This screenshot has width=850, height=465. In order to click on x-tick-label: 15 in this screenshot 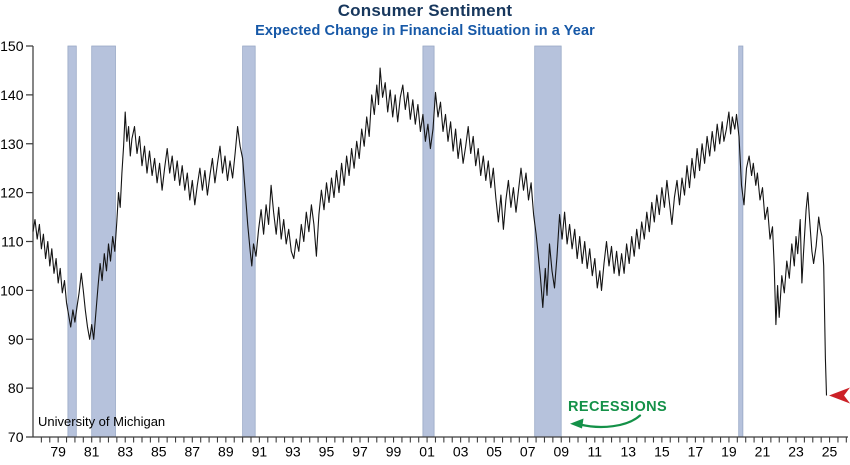, I will do `click(662, 452)`.